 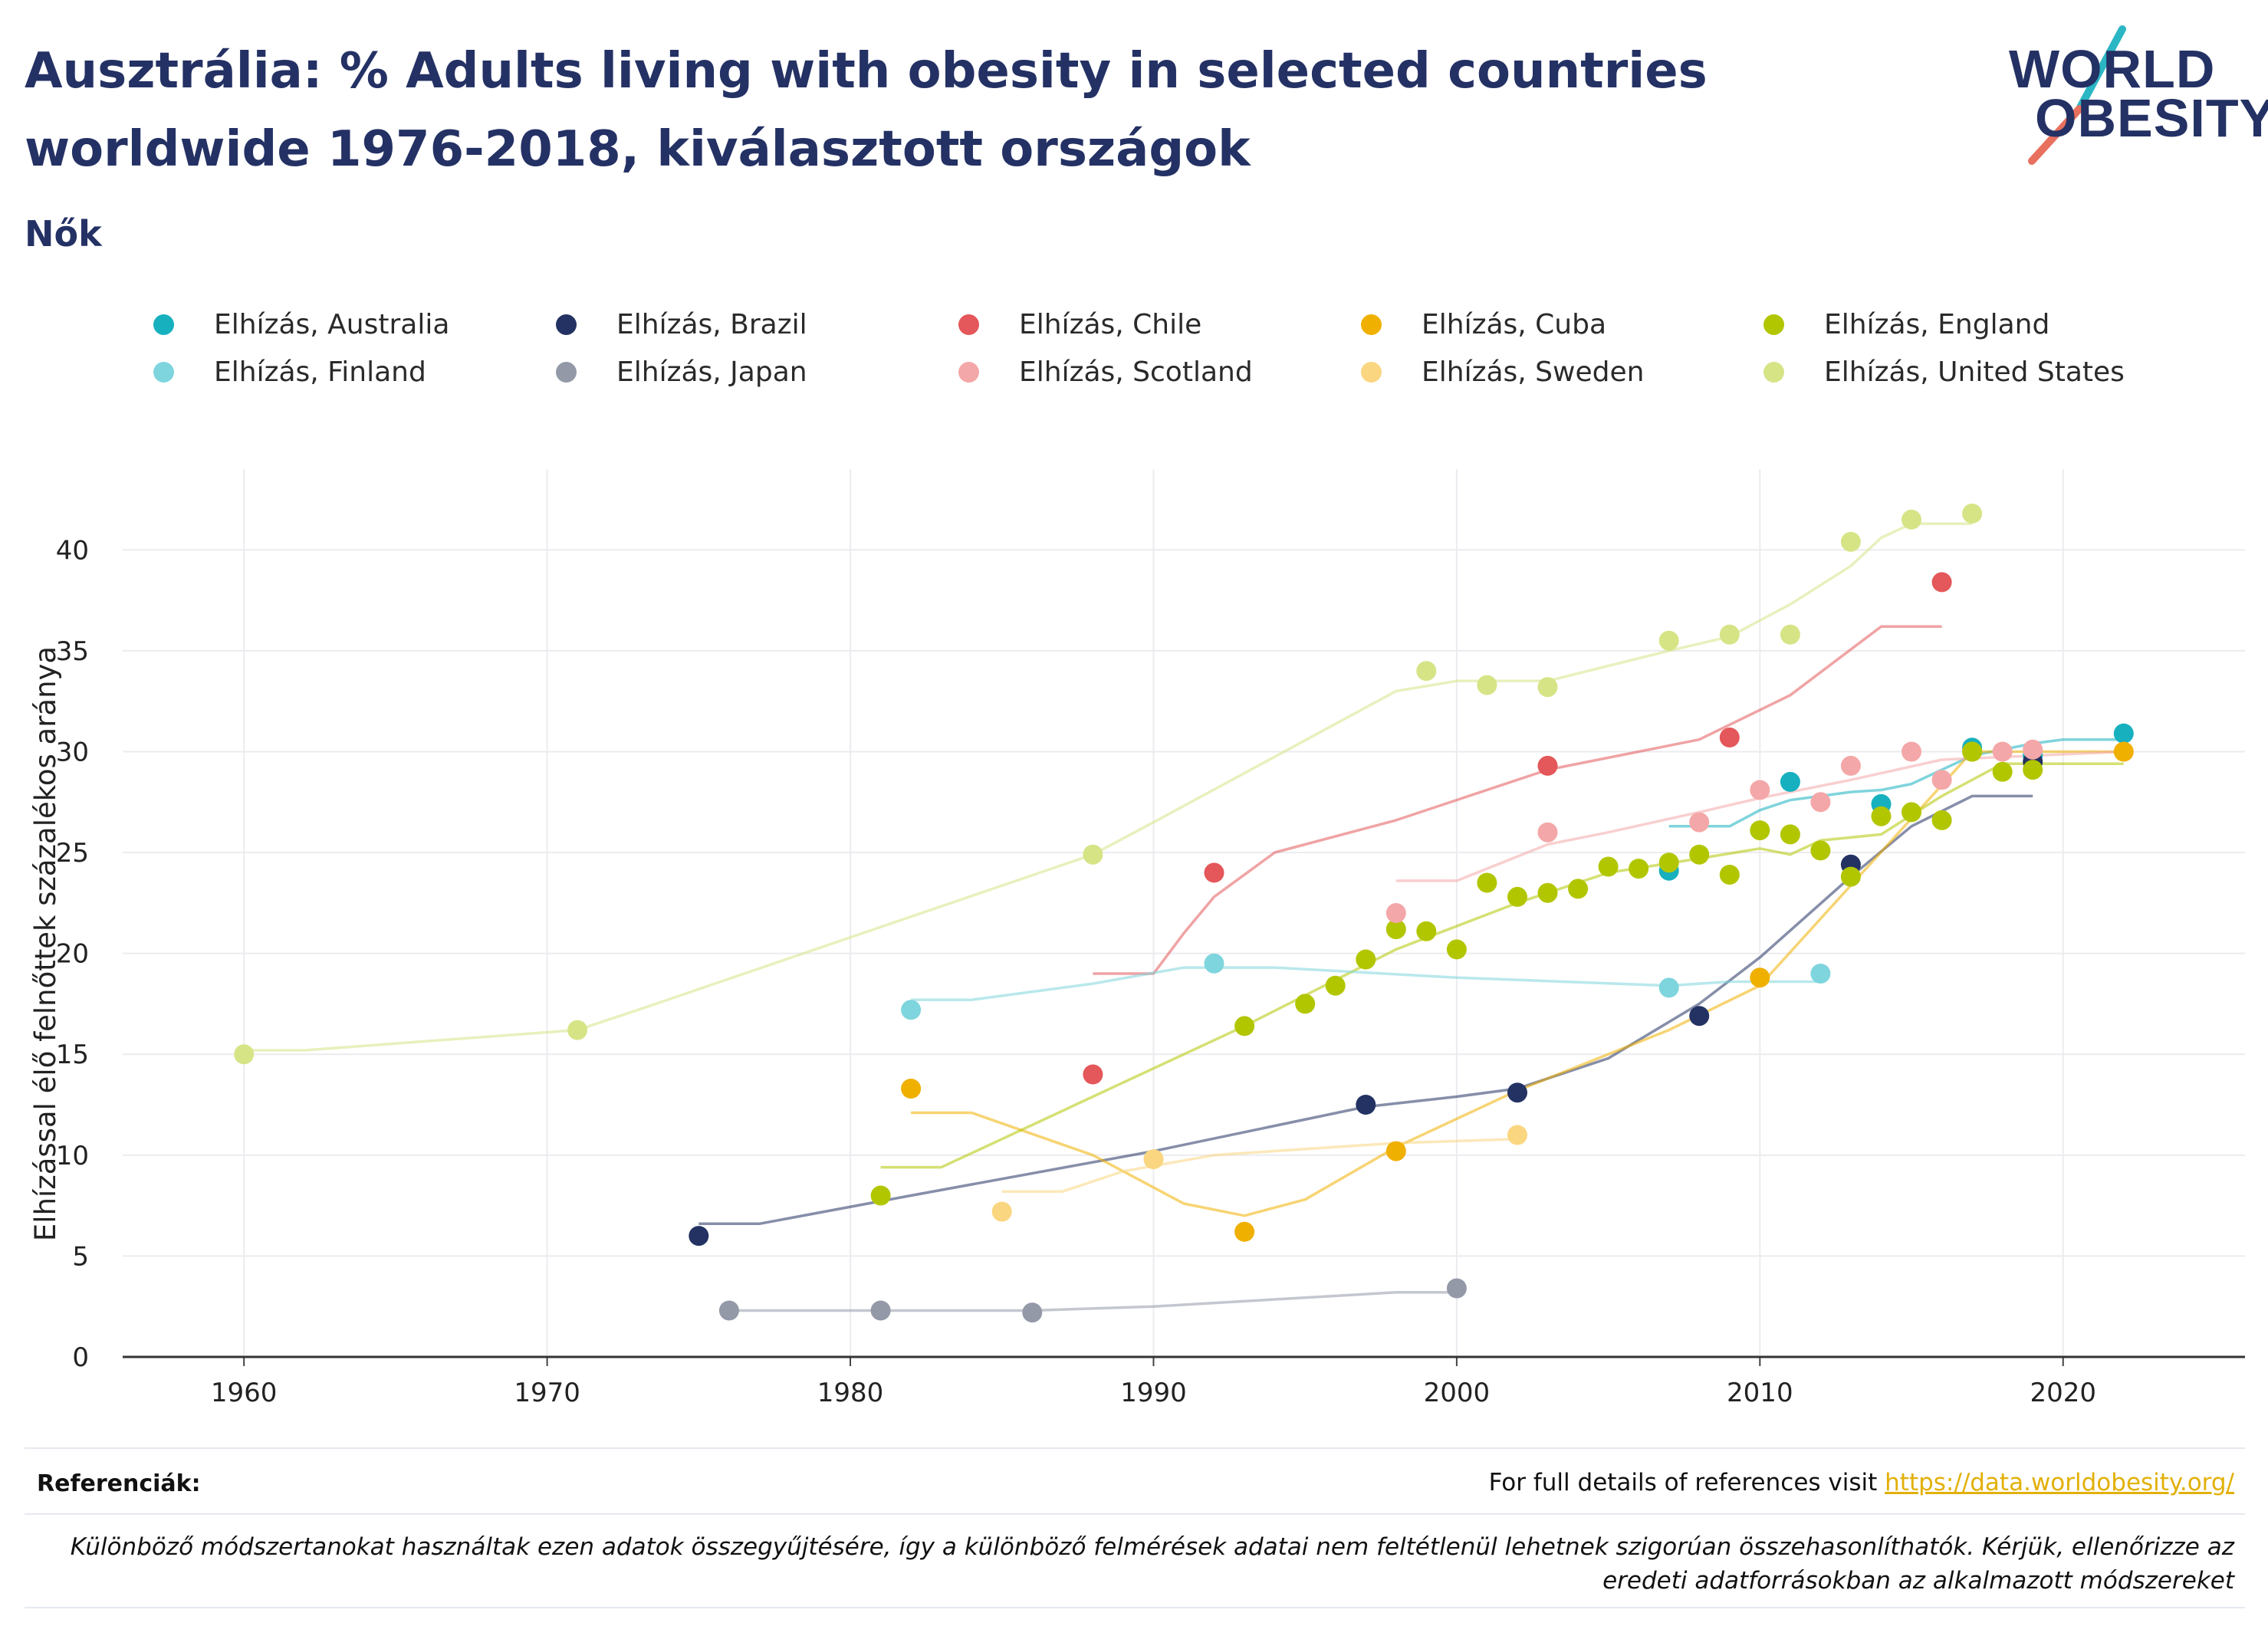 I want to click on legend-item: Elhízás, England, so click(x=1906, y=324).